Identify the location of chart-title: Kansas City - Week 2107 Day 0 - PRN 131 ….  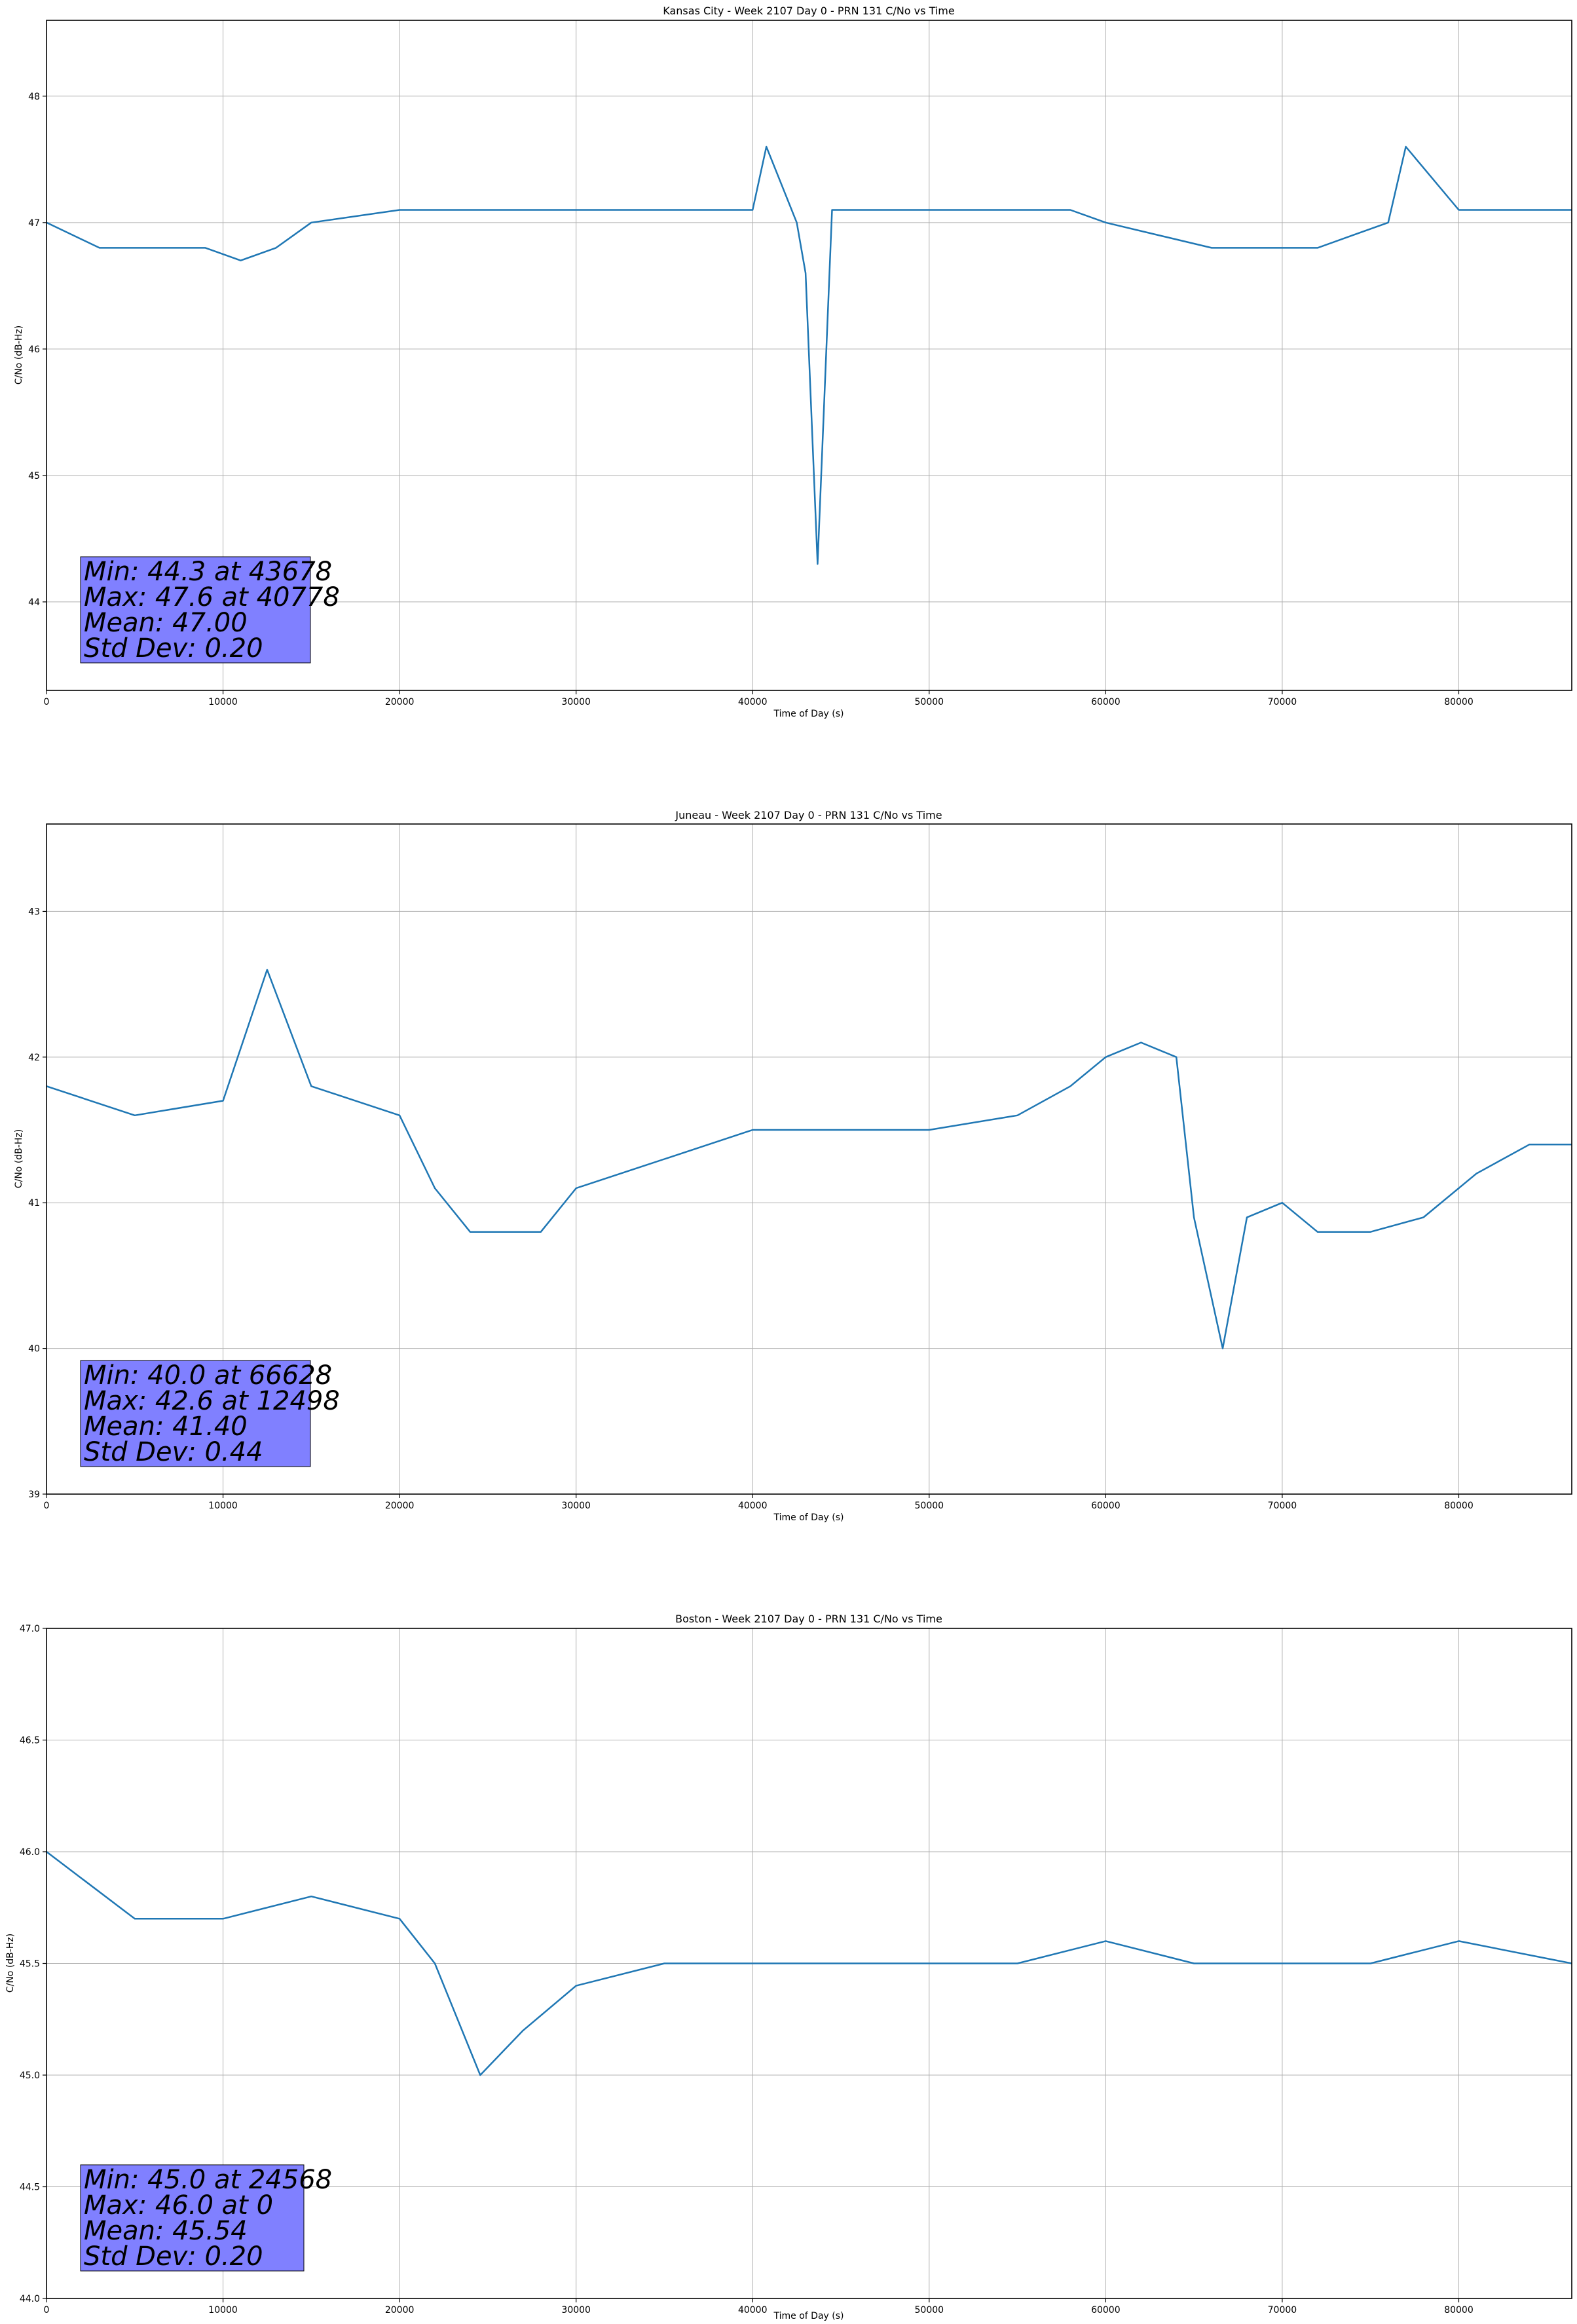
(808, 11).